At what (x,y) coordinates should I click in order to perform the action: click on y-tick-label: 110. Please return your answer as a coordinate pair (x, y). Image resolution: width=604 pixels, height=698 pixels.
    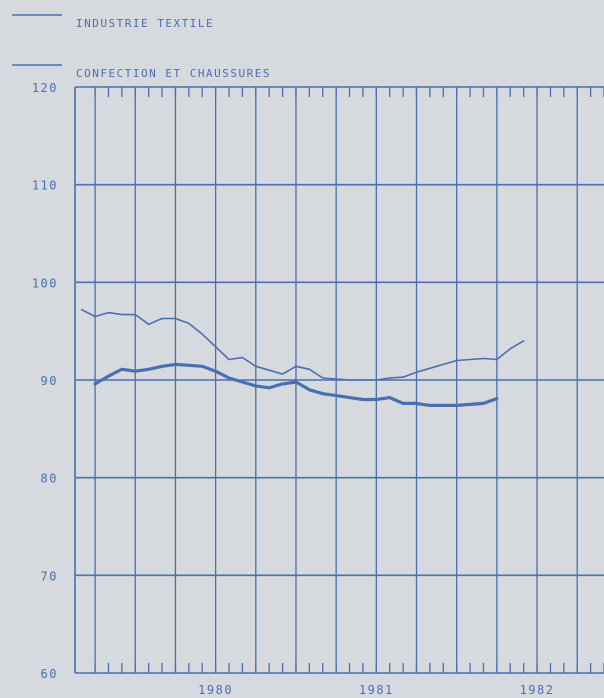
    Looking at the image, I should click on (45, 186).